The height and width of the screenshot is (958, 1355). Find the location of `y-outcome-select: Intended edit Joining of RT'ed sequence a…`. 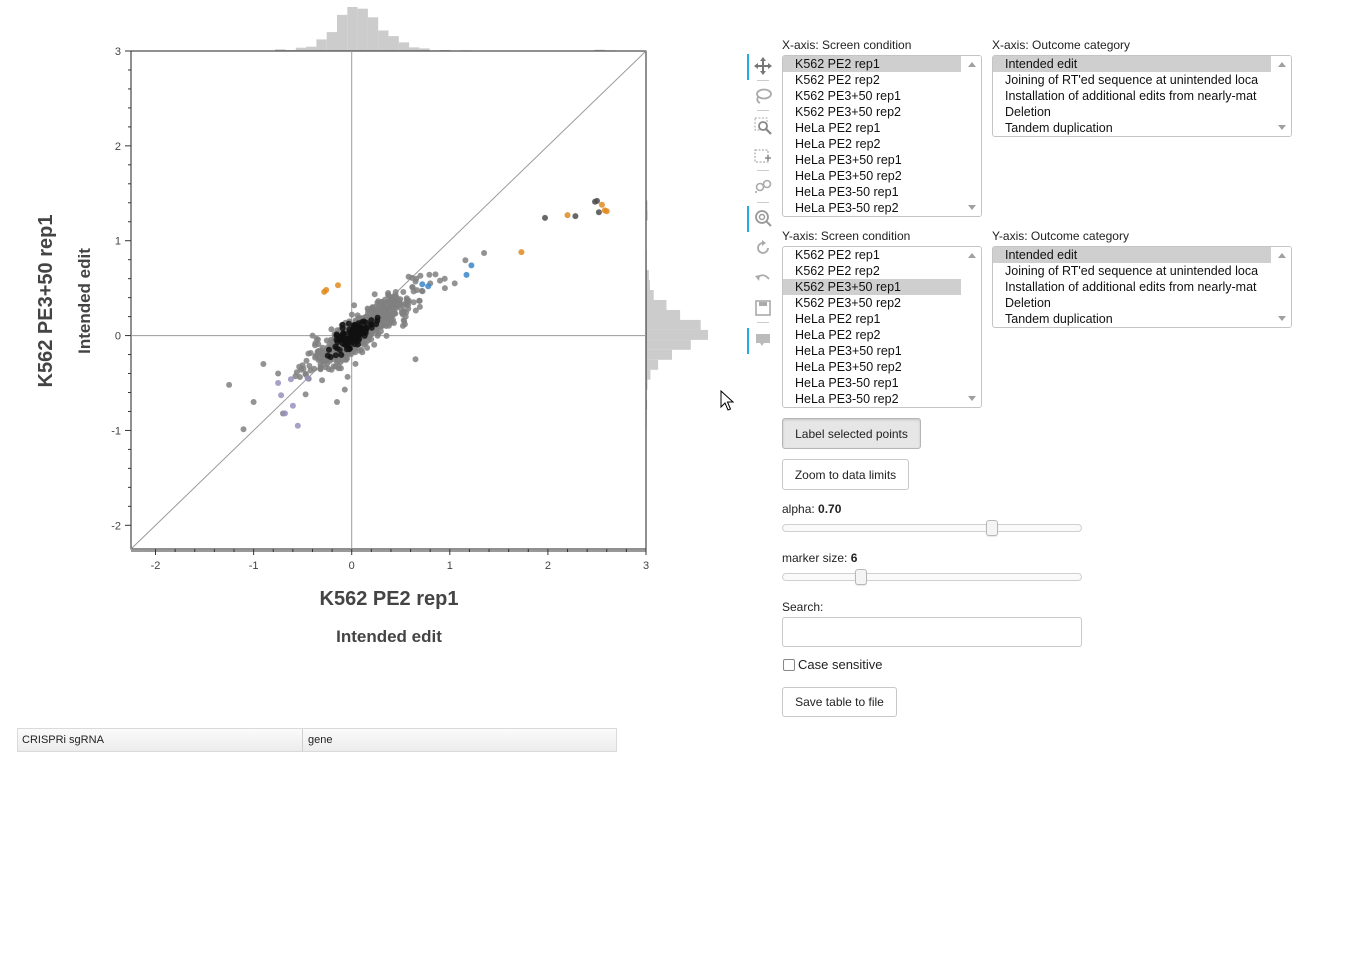

y-outcome-select: Intended edit Joining of RT'ed sequence a… is located at coordinates (1142, 287).